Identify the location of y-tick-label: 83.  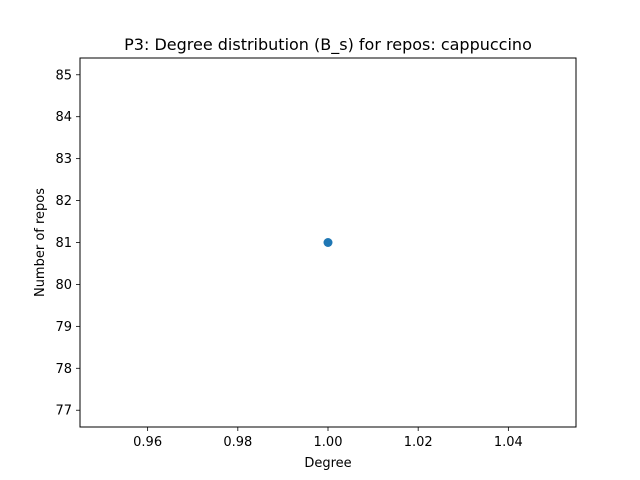
(63, 159).